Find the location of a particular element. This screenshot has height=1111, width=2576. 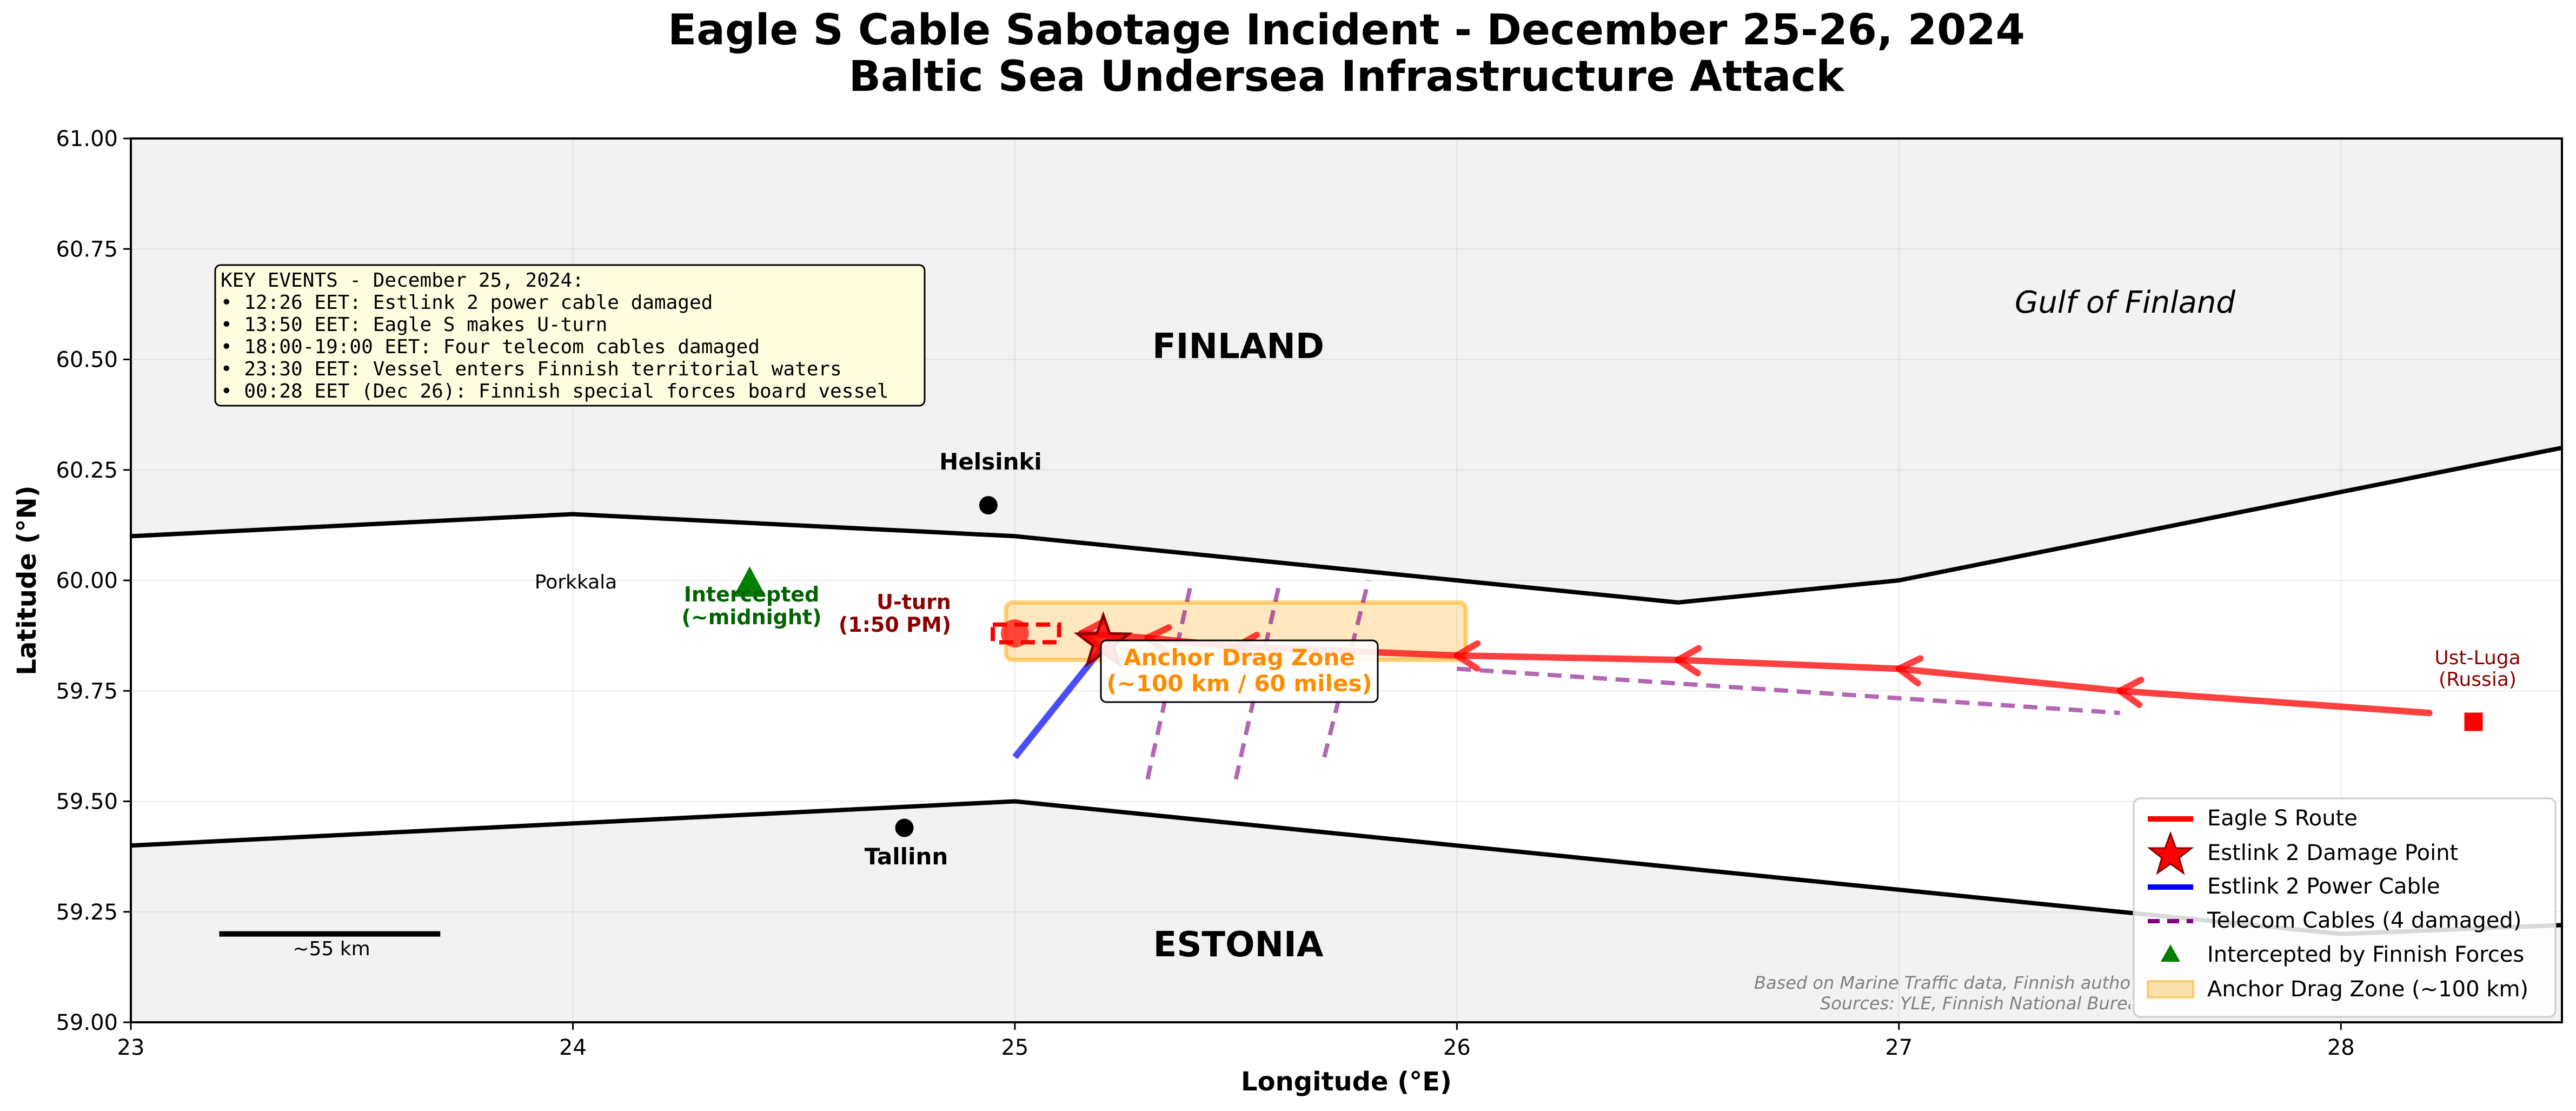

key-events-box is located at coordinates (570, 335).